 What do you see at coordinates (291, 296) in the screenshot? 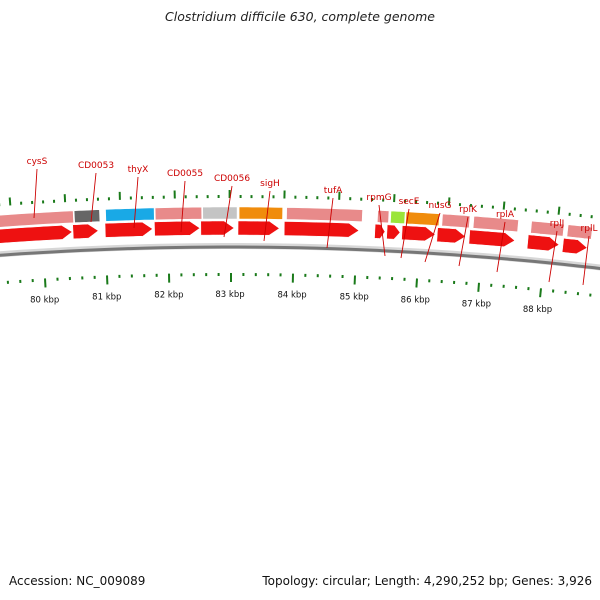
I see `scale-label: 84 kbp` at bounding box center [291, 296].